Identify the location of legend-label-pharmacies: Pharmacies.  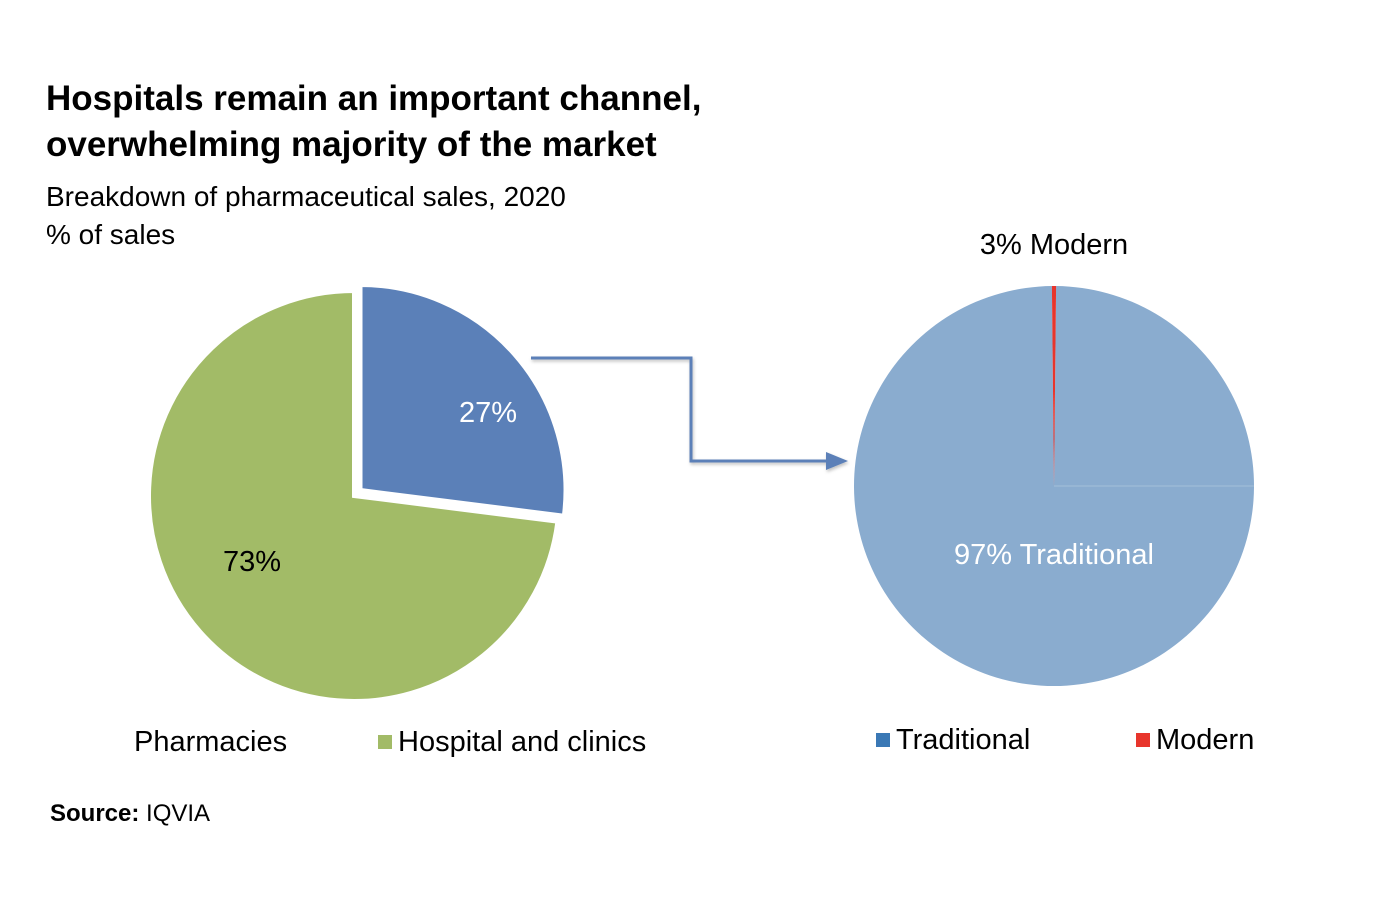
(211, 742).